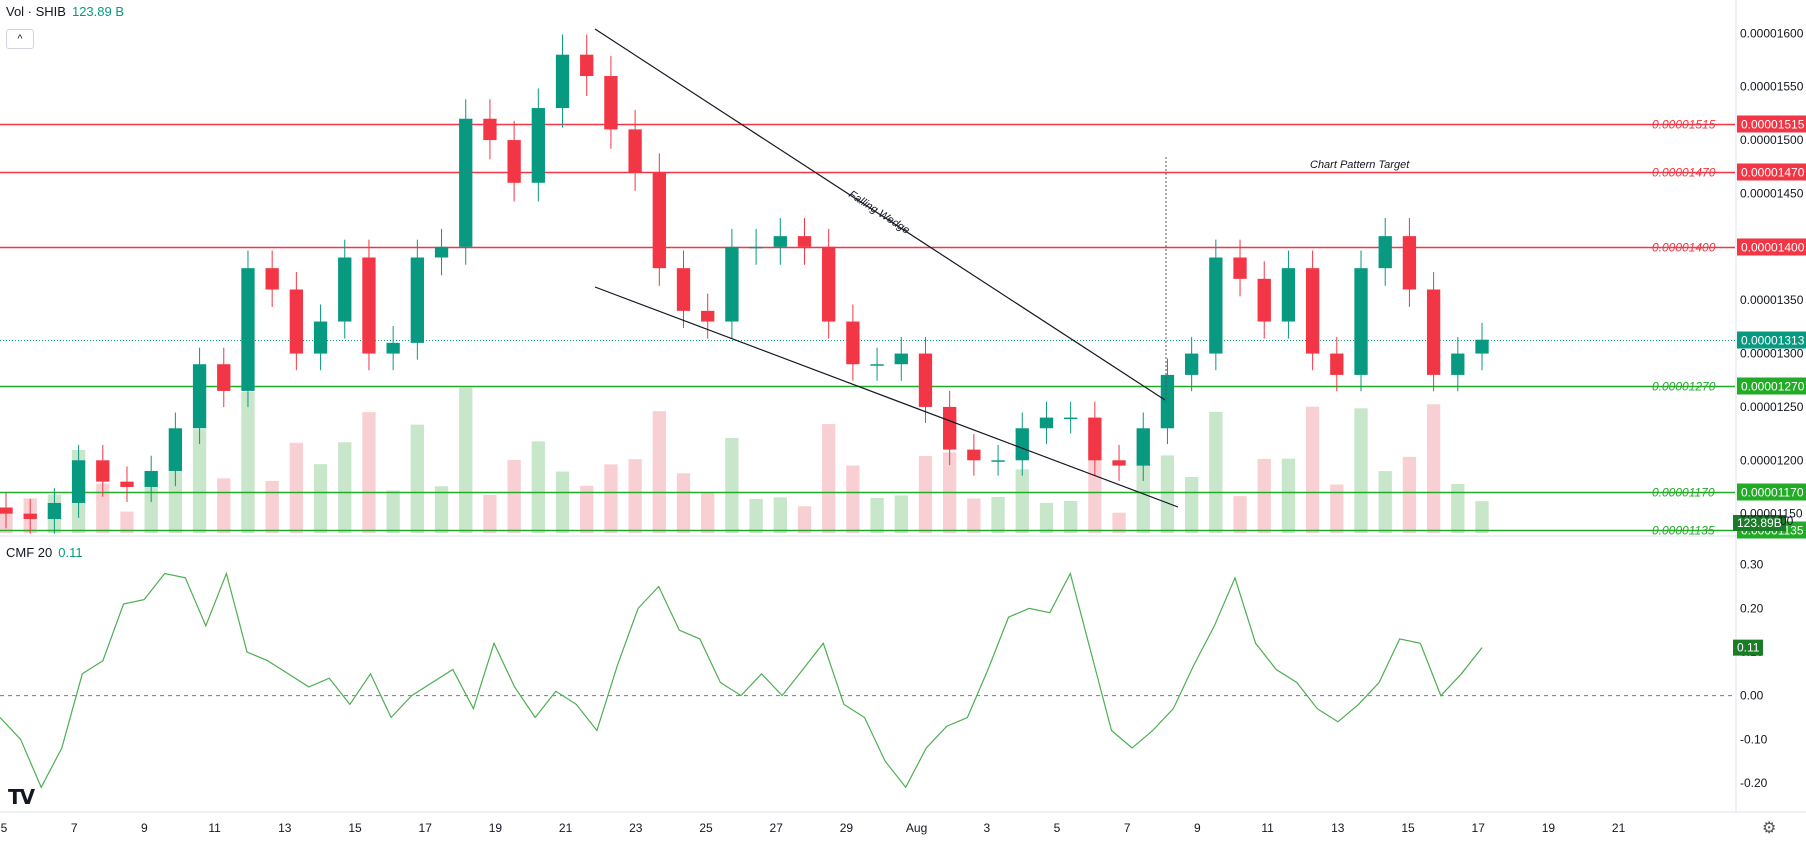 This screenshot has width=1806, height=843. Describe the element at coordinates (1338, 828) in the screenshot. I see `time-tick-label: 13` at that location.